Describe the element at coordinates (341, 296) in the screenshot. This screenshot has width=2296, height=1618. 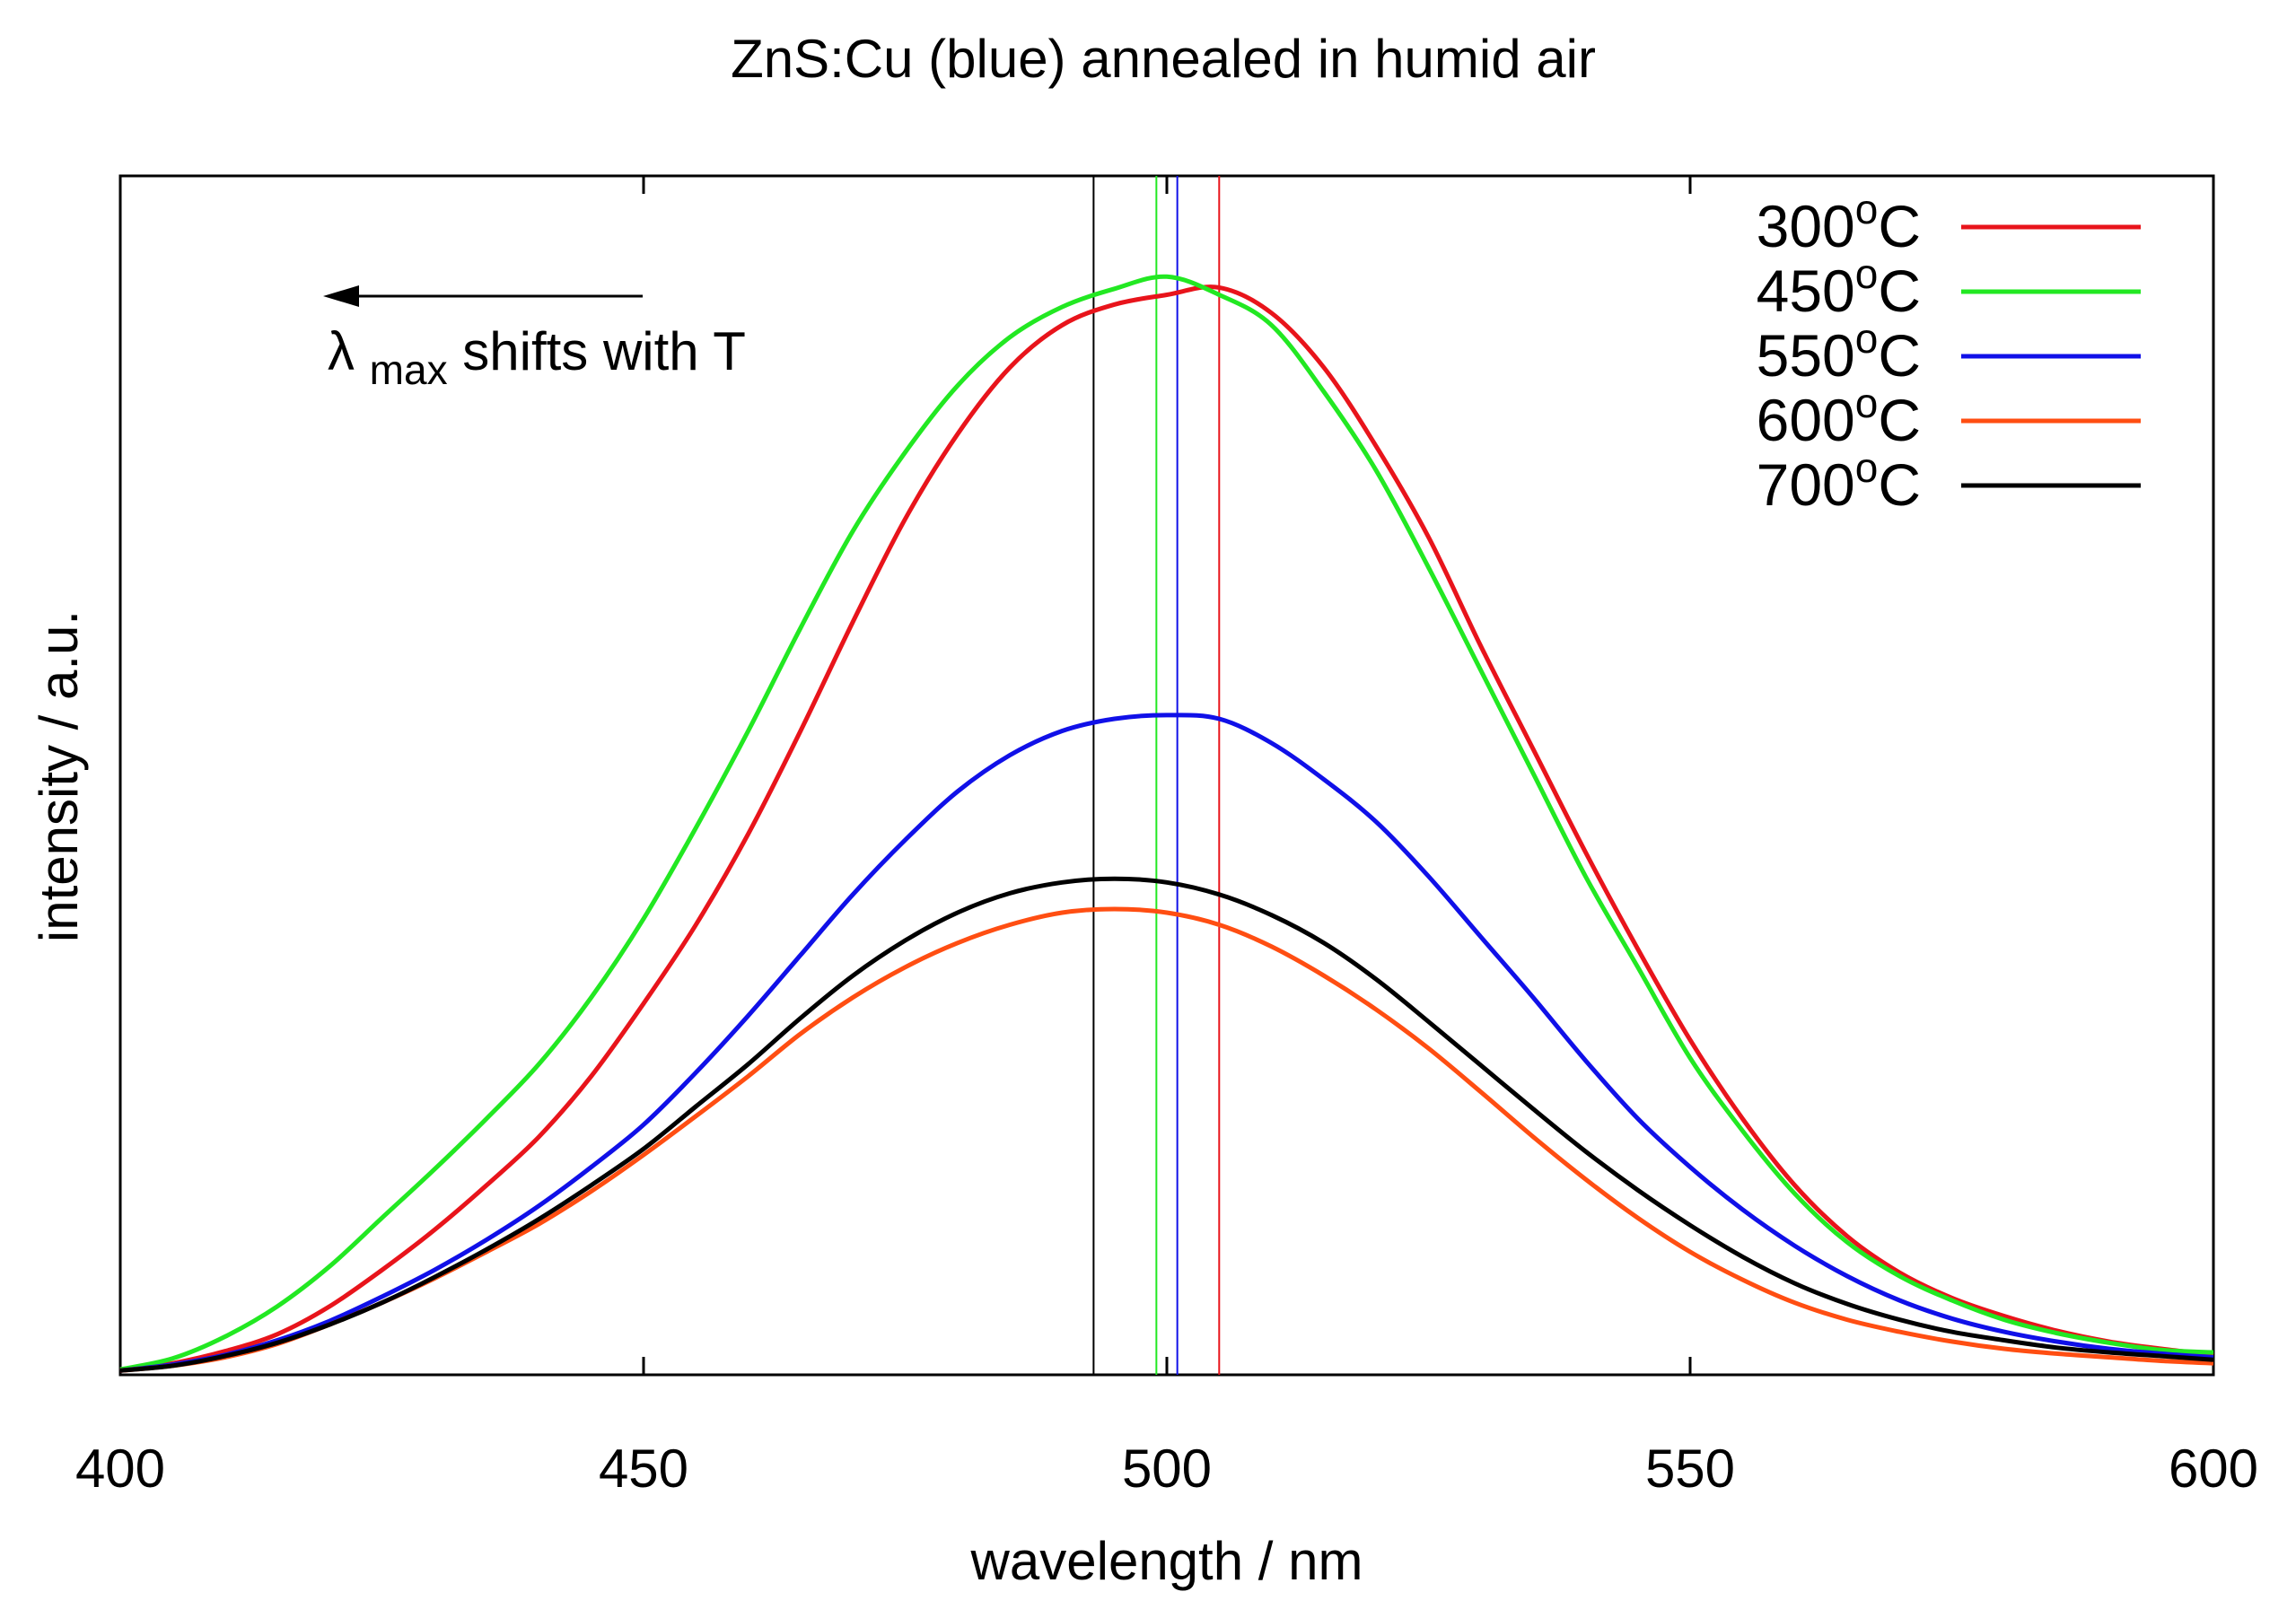
I see `annotation-arrowhead` at that location.